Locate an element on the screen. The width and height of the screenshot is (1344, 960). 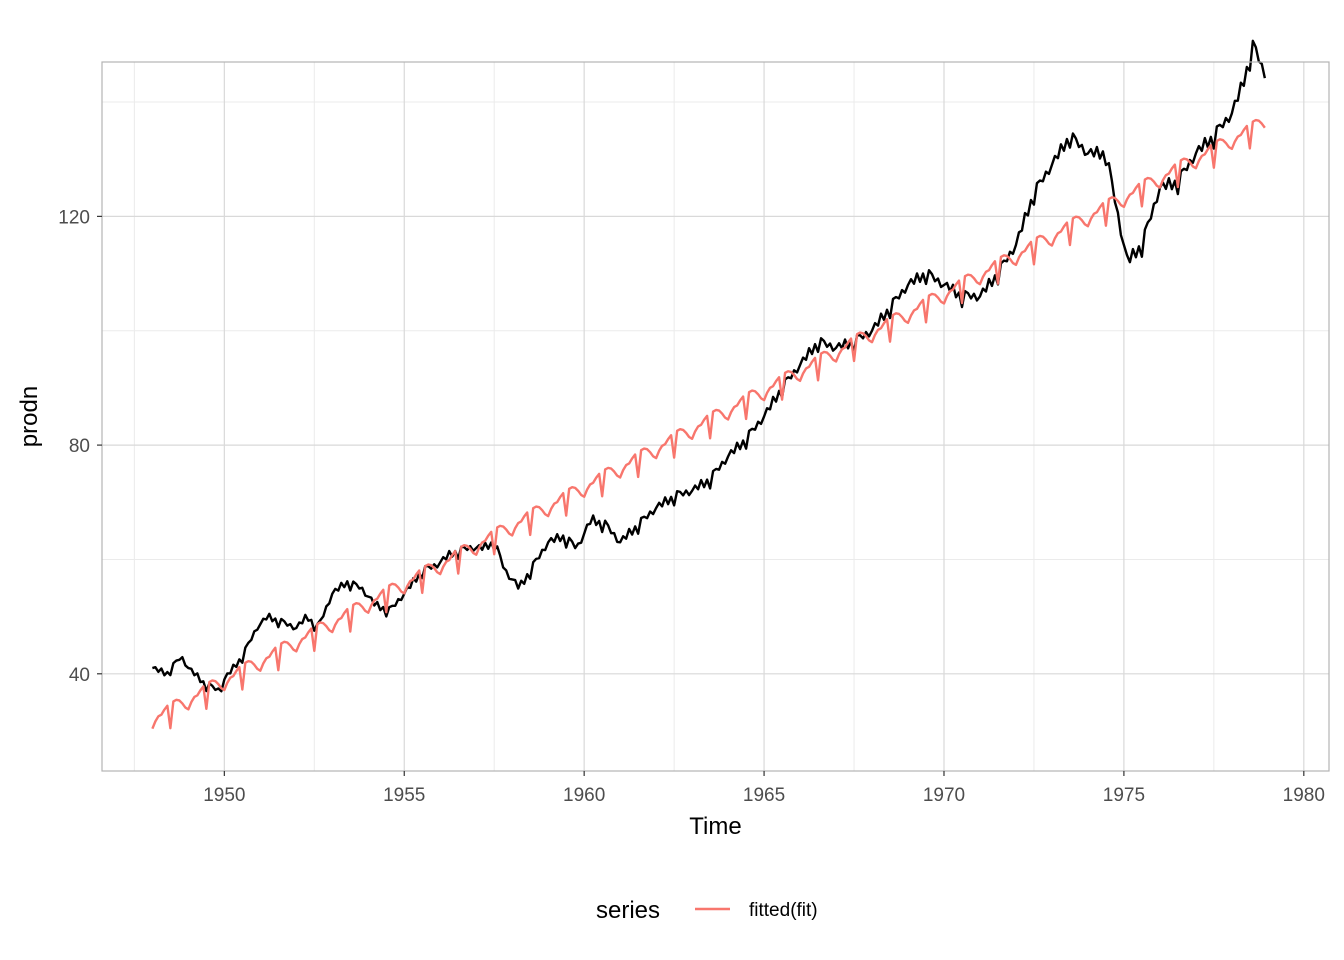
x-tick-label: 1970 is located at coordinates (944, 795).